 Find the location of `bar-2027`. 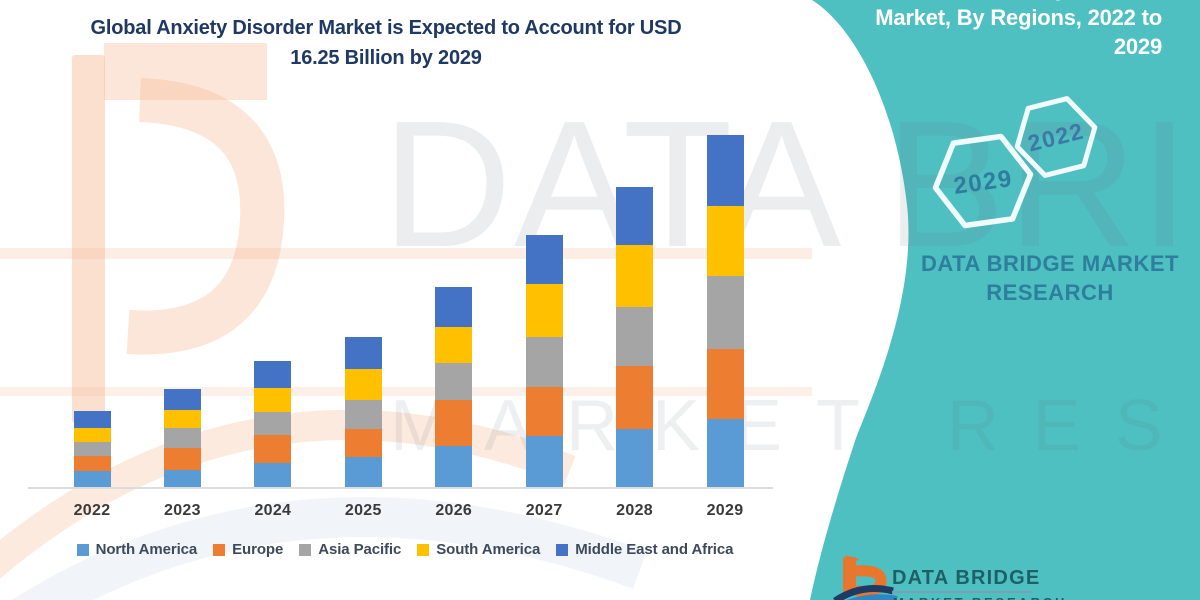

bar-2027 is located at coordinates (544, 361).